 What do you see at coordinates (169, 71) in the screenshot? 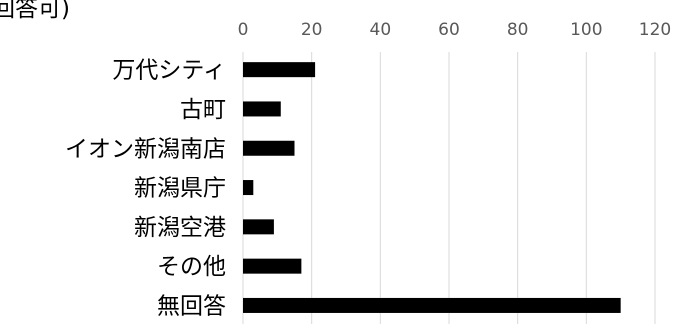
I see `category-label: 万代シティ` at bounding box center [169, 71].